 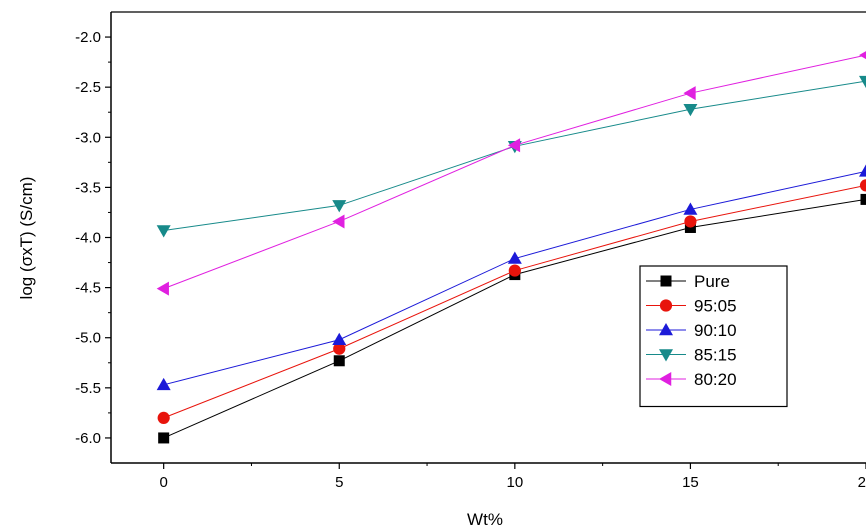 I want to click on legend-item: 95:05, so click(x=691, y=306).